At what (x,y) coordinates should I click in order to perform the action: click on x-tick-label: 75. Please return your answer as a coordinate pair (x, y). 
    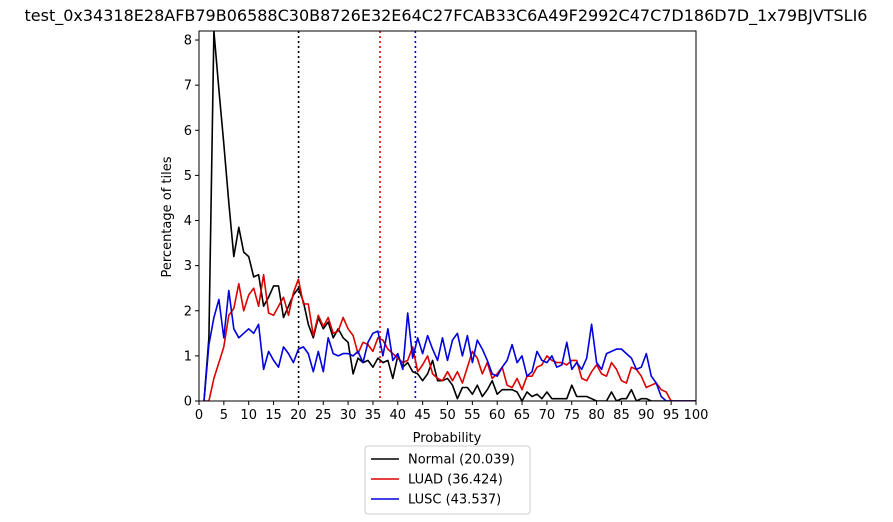
    Looking at the image, I should click on (571, 415).